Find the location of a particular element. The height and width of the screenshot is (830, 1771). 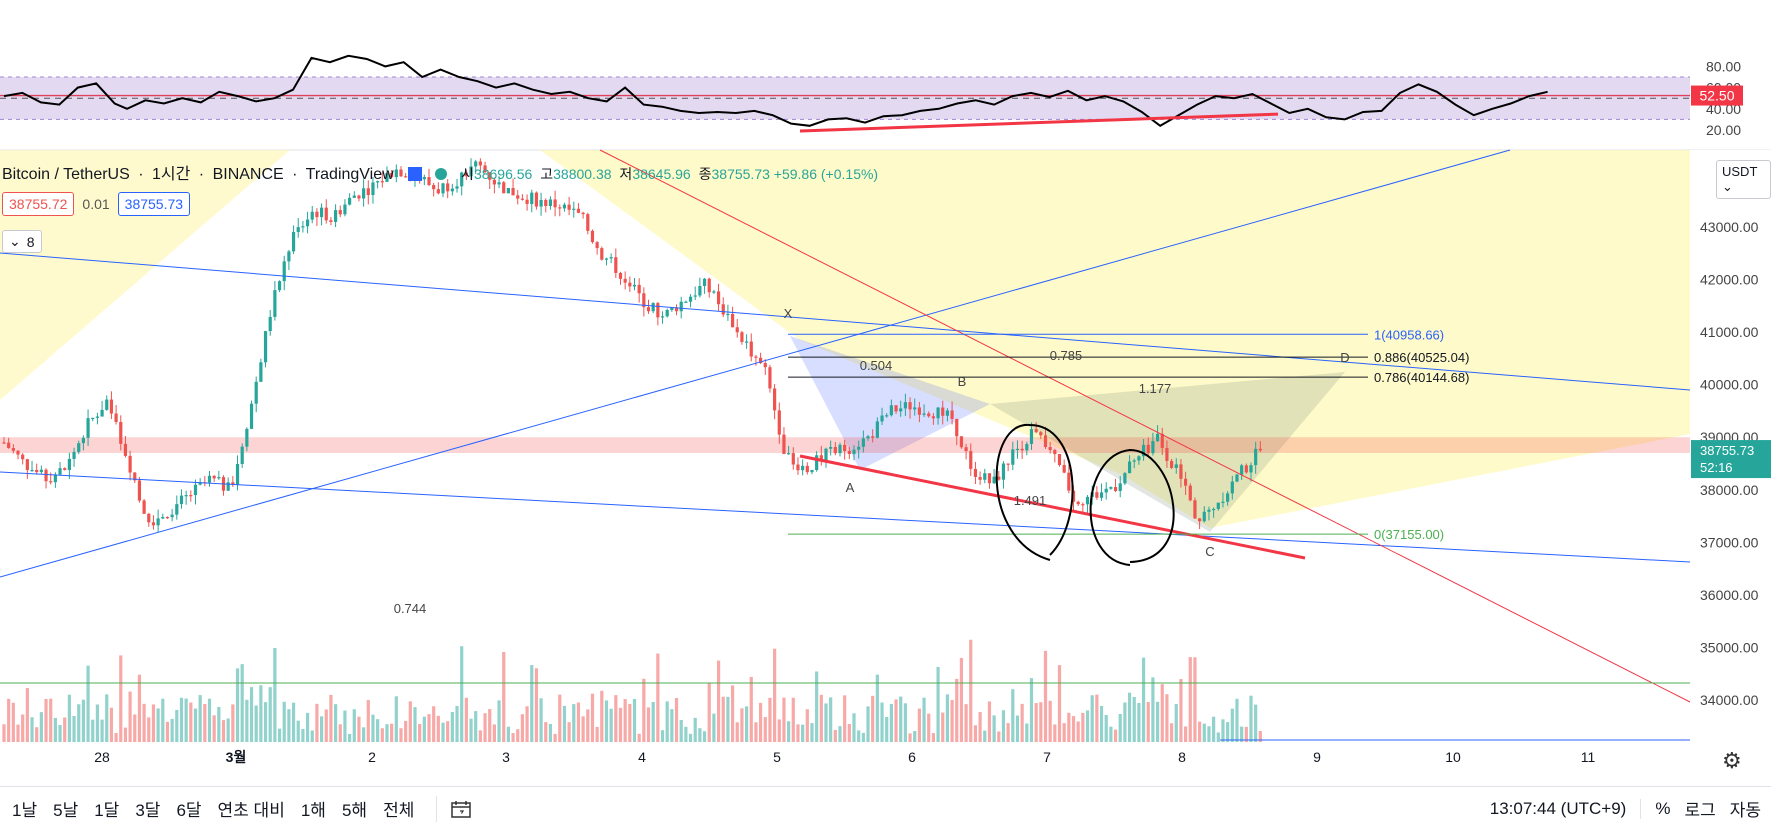

fib-level-label-2: 0.786(40144.68) is located at coordinates (1421, 377).